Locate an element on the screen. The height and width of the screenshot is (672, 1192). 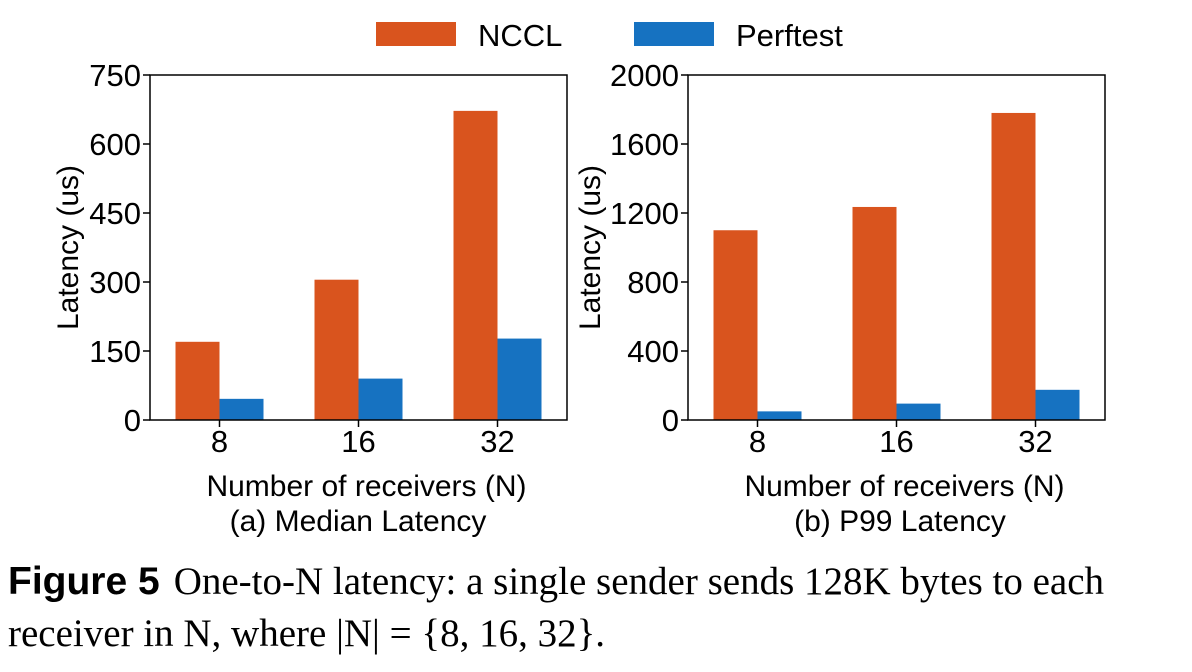
y-tick-label: 800 is located at coordinates (653, 282).